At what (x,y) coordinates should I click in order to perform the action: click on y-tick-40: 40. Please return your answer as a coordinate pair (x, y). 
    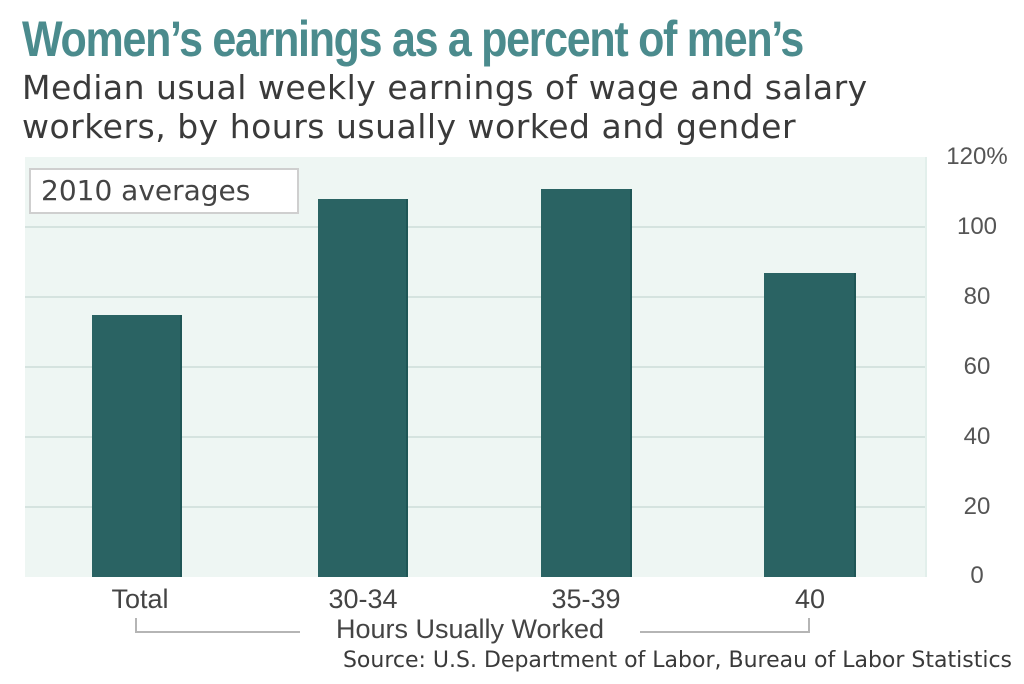
    Looking at the image, I should click on (977, 436).